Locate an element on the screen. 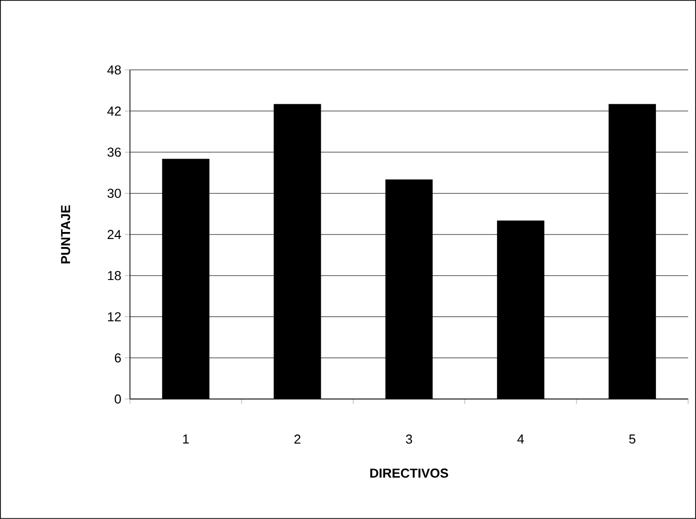  y-tick-label: 36 is located at coordinates (114, 152).